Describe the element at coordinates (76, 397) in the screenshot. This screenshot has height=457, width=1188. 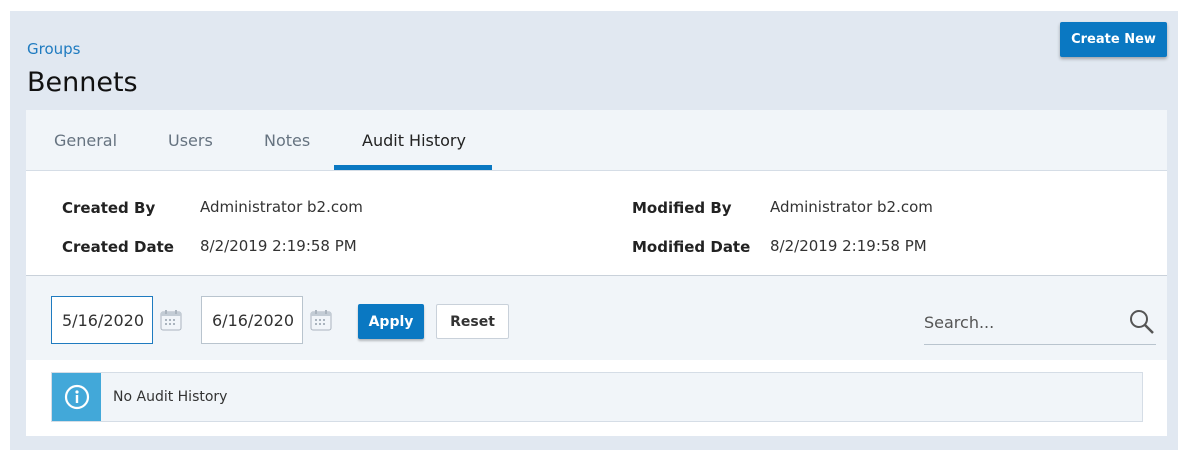
I see `info-icon` at that location.